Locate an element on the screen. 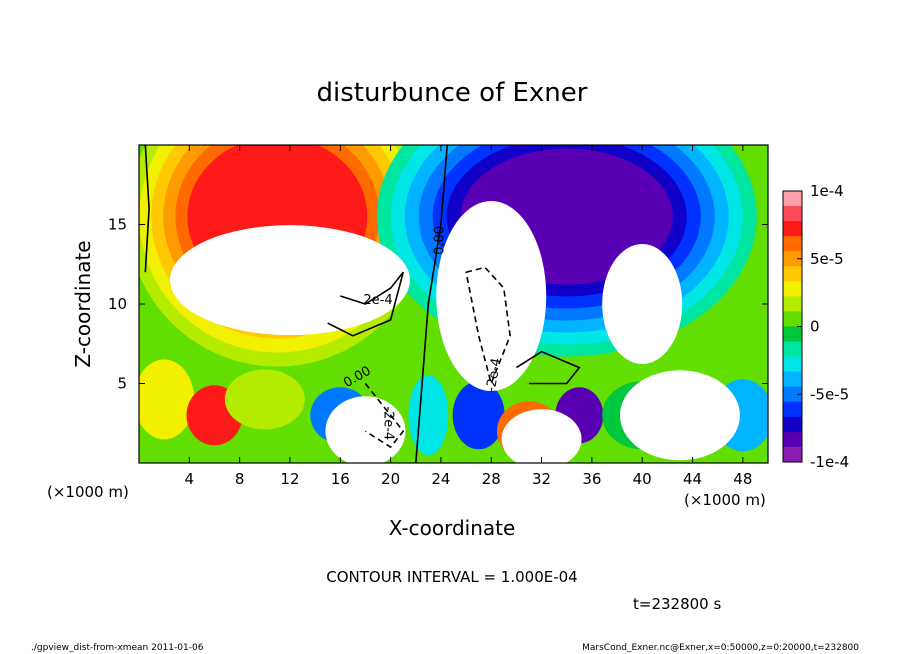 The height and width of the screenshot is (654, 904). contour-label-0: 0.00 is located at coordinates (439, 240).